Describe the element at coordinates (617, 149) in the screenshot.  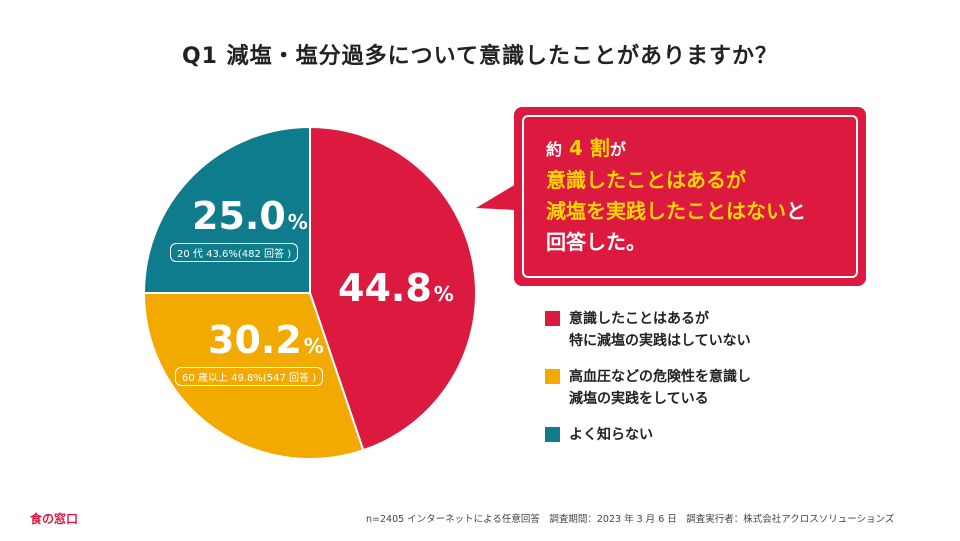
I see `callout-suffix: が` at that location.